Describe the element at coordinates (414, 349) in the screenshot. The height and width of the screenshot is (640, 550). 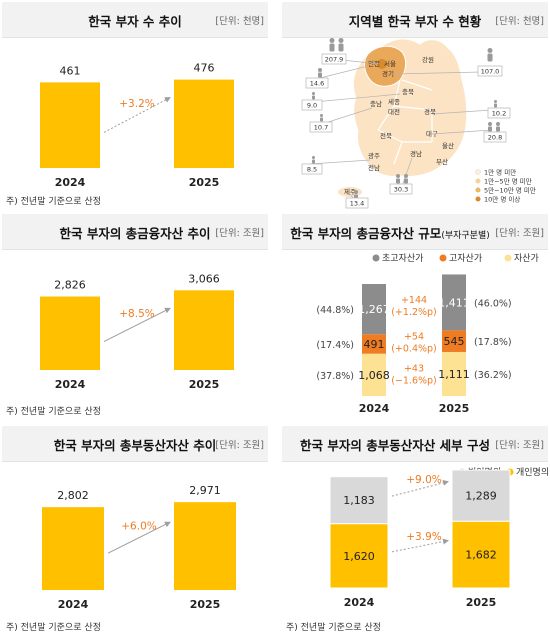
I see `delta-label: (+0.4%p)` at that location.